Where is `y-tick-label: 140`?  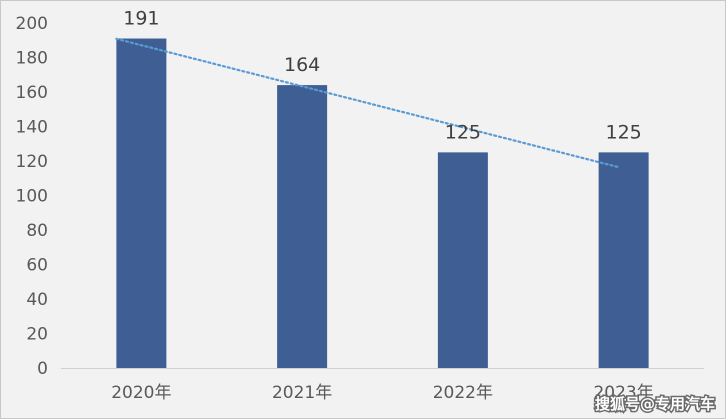 y-tick-label: 140 is located at coordinates (32, 128).